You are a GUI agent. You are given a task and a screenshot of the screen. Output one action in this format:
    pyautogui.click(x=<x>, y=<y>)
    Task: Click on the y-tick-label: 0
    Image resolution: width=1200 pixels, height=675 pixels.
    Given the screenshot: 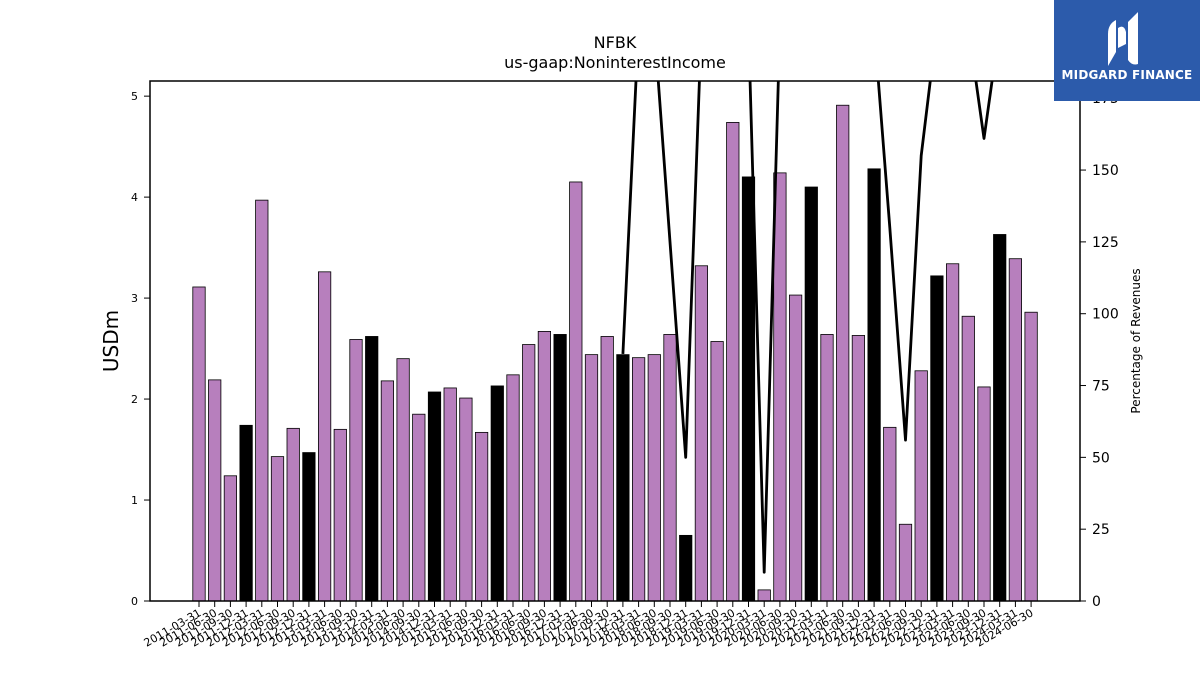 What is the action you would take?
    pyautogui.click(x=134, y=601)
    